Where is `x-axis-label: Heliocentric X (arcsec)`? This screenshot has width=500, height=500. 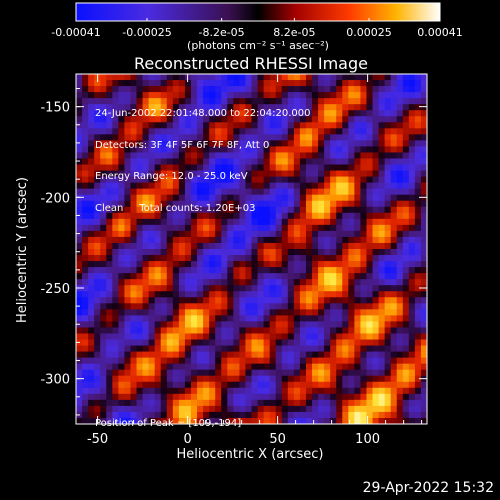 x-axis-label: Heliocentric X (arcsec) is located at coordinates (250, 454).